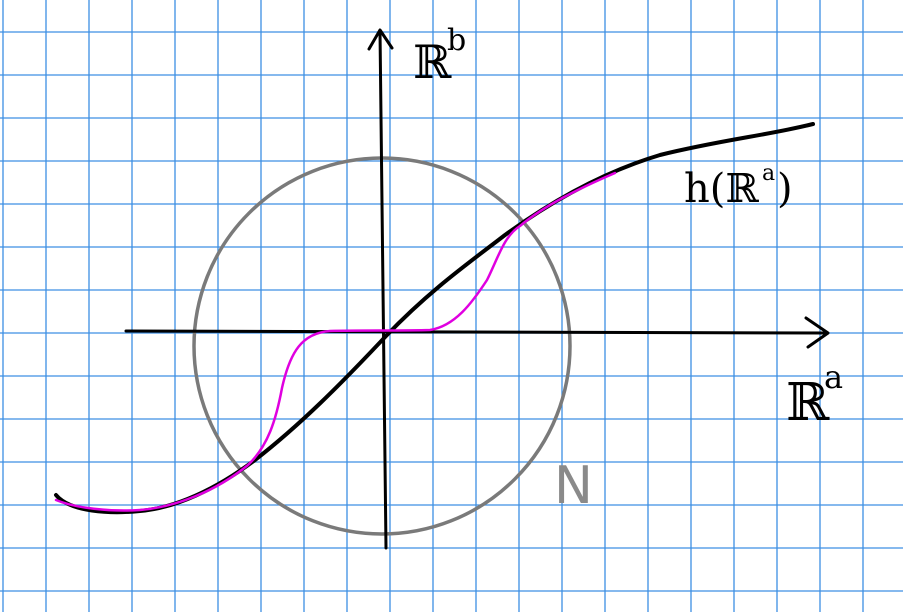  I want to click on curve-label-base: h(ℝ, so click(721, 189).